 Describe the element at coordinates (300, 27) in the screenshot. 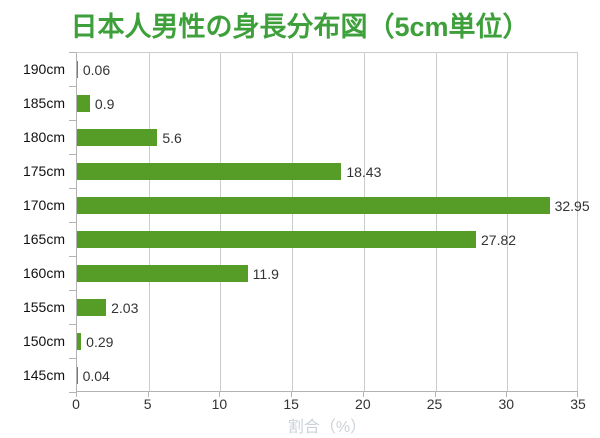

I see `chart-title: 日本人男性の身長分布図（5cm単位）` at that location.